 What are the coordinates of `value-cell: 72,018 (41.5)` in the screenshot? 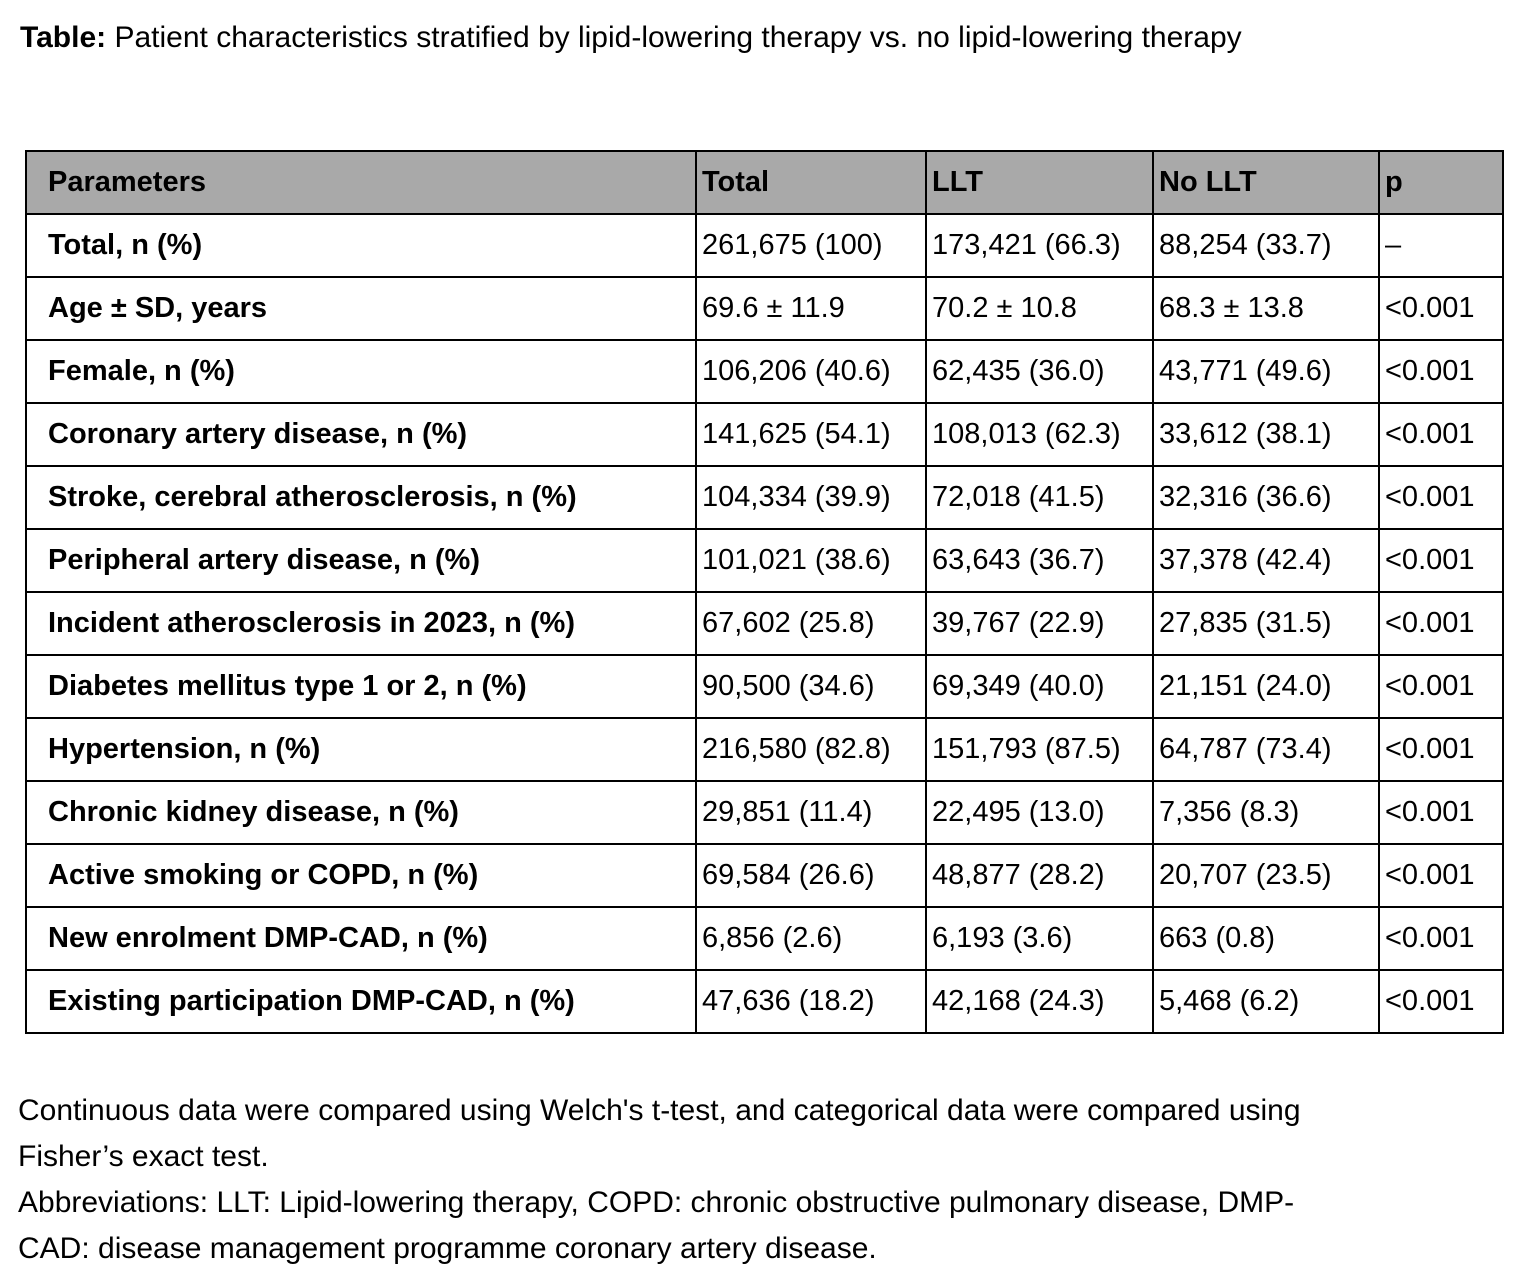 It's located at (1039, 497).